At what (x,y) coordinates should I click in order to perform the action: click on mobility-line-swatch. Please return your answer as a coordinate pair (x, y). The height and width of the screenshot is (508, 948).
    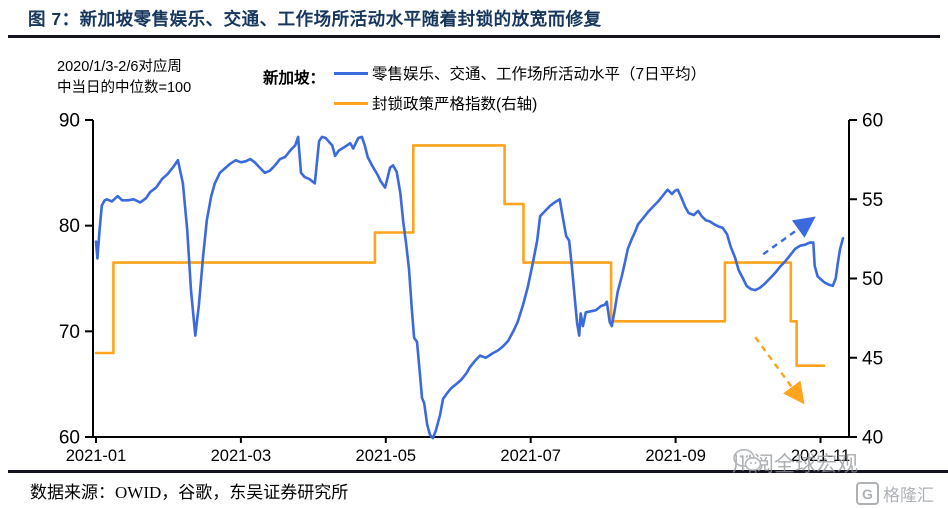
    Looking at the image, I should click on (351, 73).